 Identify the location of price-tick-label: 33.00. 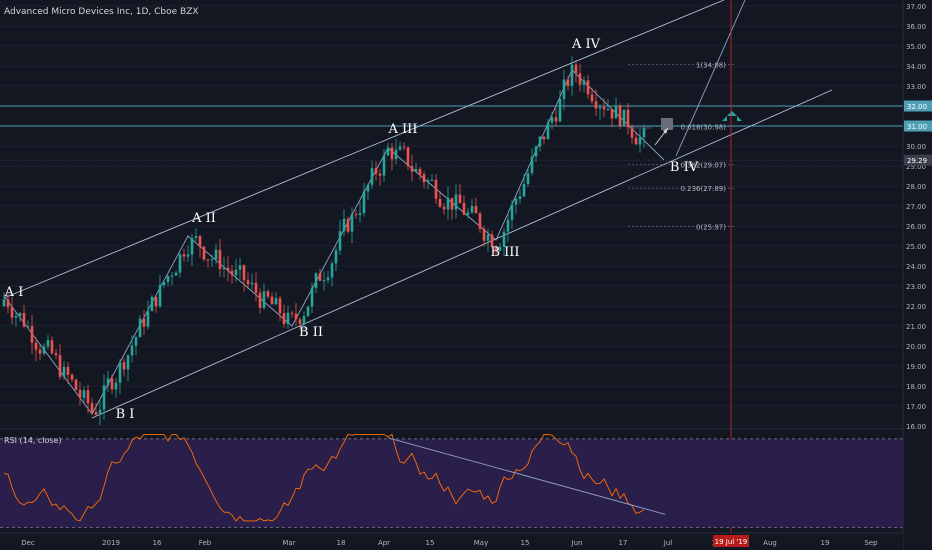
(916, 87).